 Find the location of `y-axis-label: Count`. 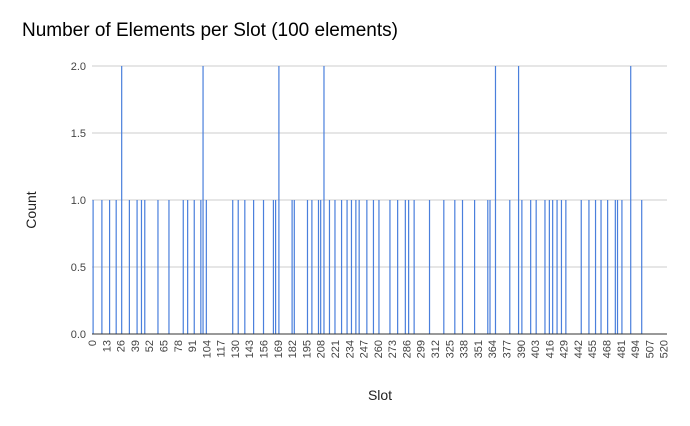

y-axis-label: Count is located at coordinates (31, 209).